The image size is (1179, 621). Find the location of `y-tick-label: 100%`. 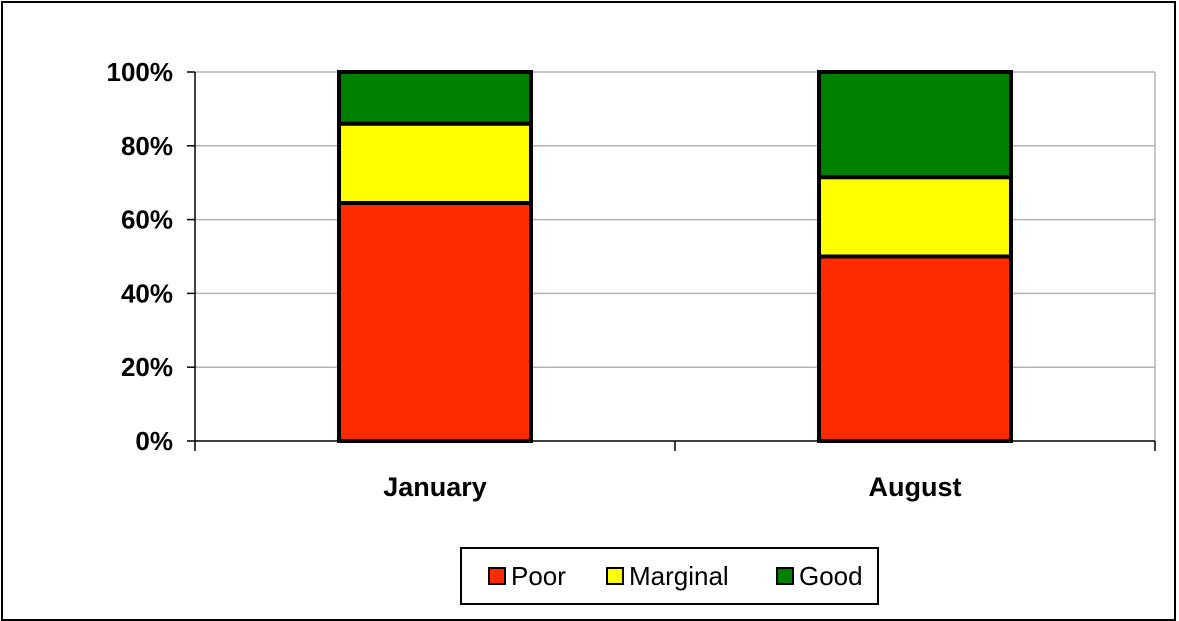

y-tick-label: 100% is located at coordinates (140, 72).